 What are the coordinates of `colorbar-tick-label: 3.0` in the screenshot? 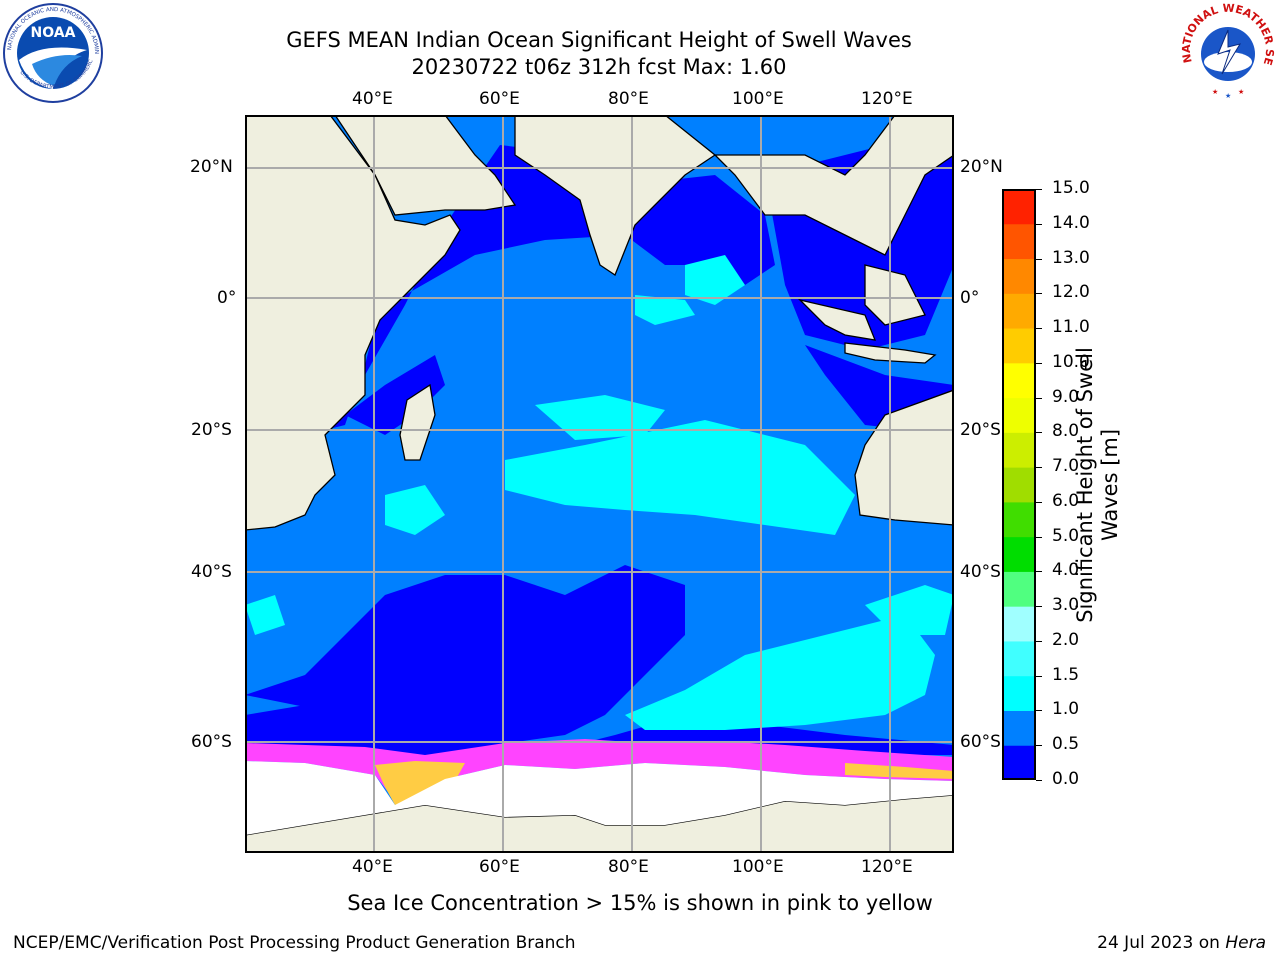 It's located at (1066, 605).